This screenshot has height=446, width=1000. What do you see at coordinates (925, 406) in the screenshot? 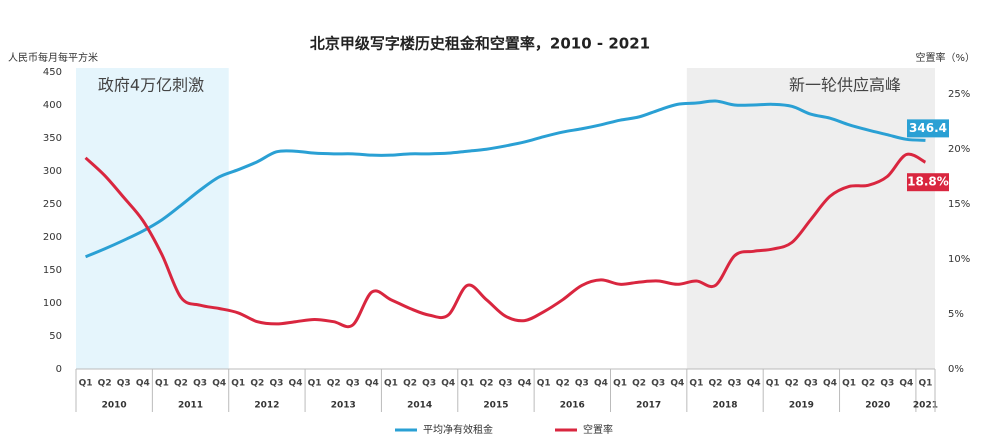
I see `x-group-label: 2021` at bounding box center [925, 406].